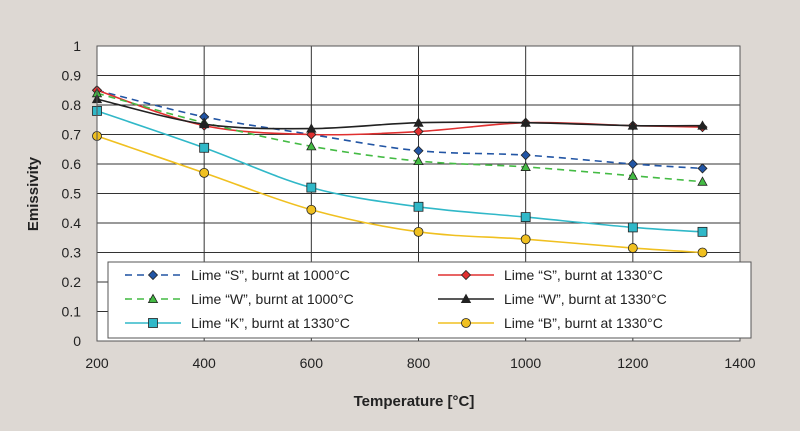 The image size is (800, 431). What do you see at coordinates (312, 363) in the screenshot?
I see `x-tick-label: 600` at bounding box center [312, 363].